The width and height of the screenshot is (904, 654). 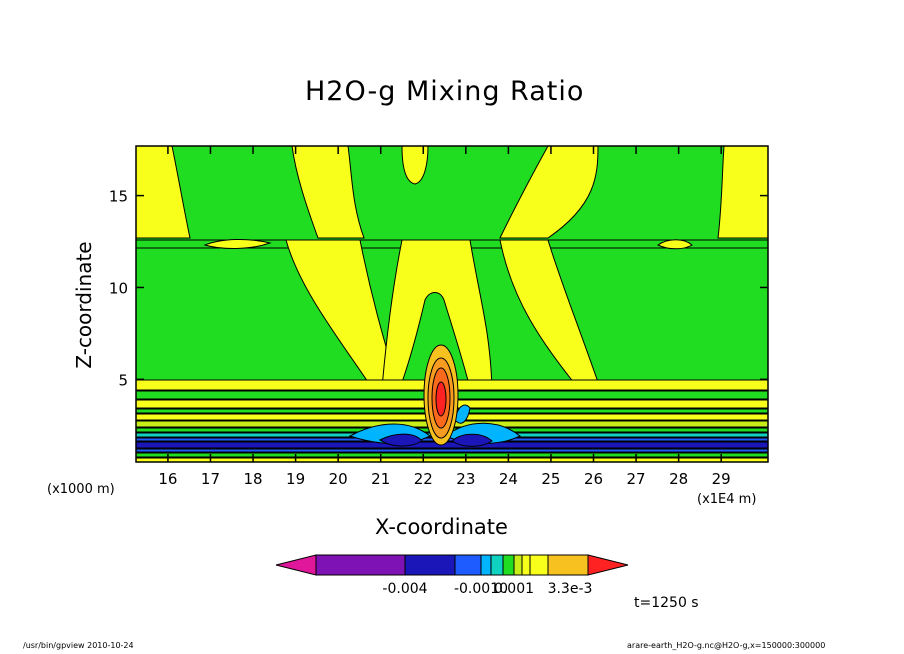 What do you see at coordinates (550, 479) in the screenshot?
I see `x-tick-label: 25` at bounding box center [550, 479].